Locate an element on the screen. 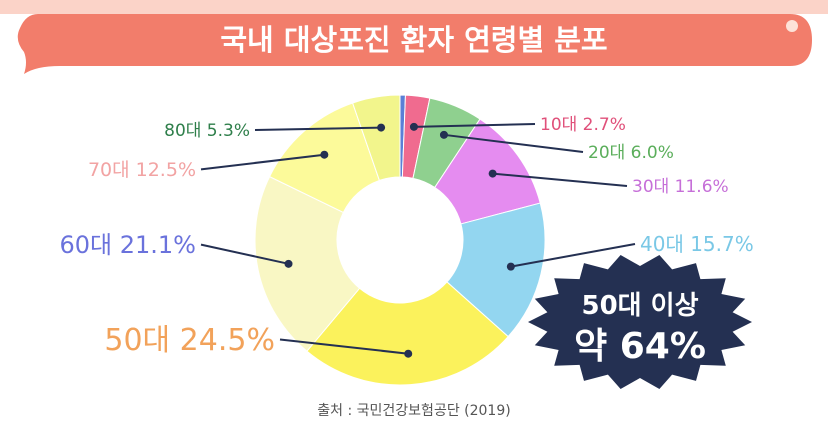  banner-highlight-dot is located at coordinates (792, 26).